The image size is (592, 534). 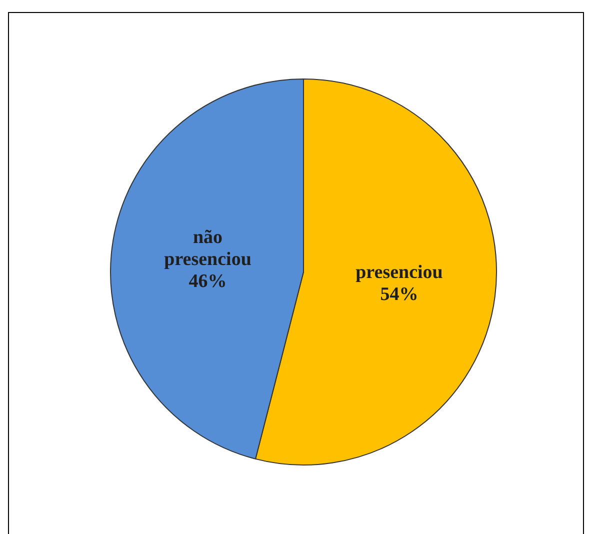 I want to click on data-label: 54%, so click(x=399, y=294).